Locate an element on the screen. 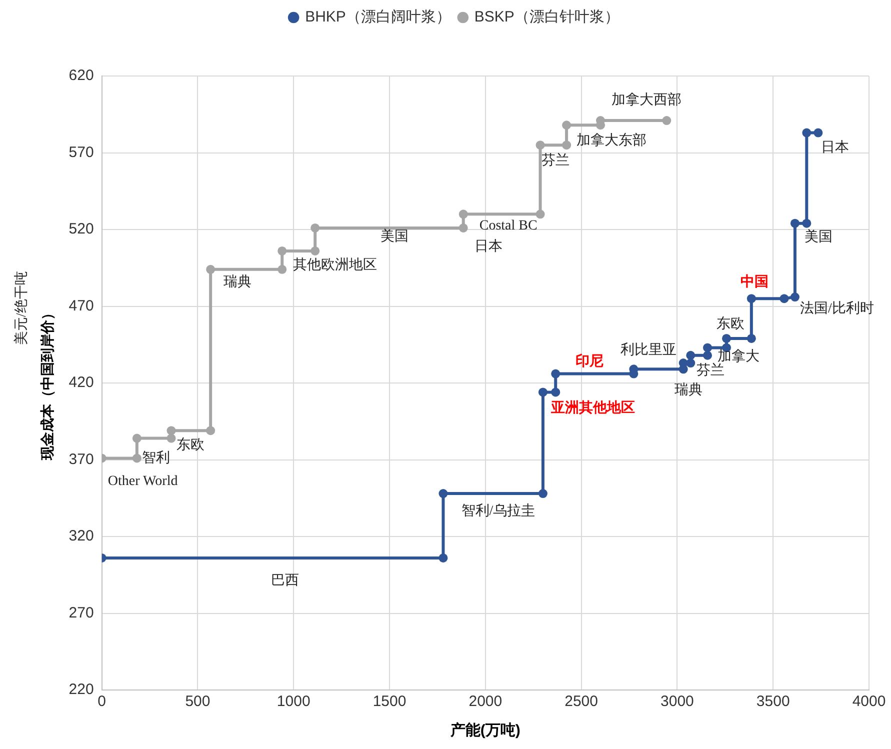 This screenshot has width=891, height=749. y-tick-label: 620 is located at coordinates (81, 75).